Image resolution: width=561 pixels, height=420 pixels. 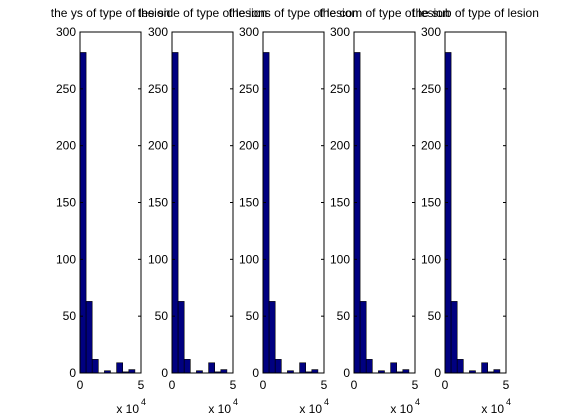 What do you see at coordinates (293, 13) in the screenshot?
I see `panel-title: the ions of type of lesion` at bounding box center [293, 13].